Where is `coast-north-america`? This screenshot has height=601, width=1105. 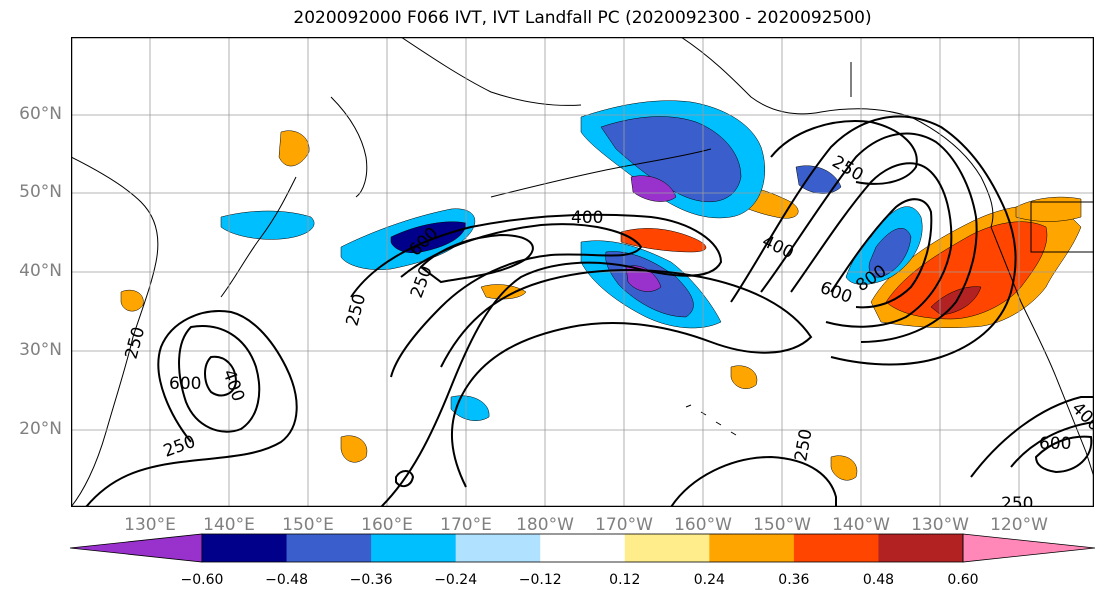
coast-north-america is located at coordinates (1042, 352).